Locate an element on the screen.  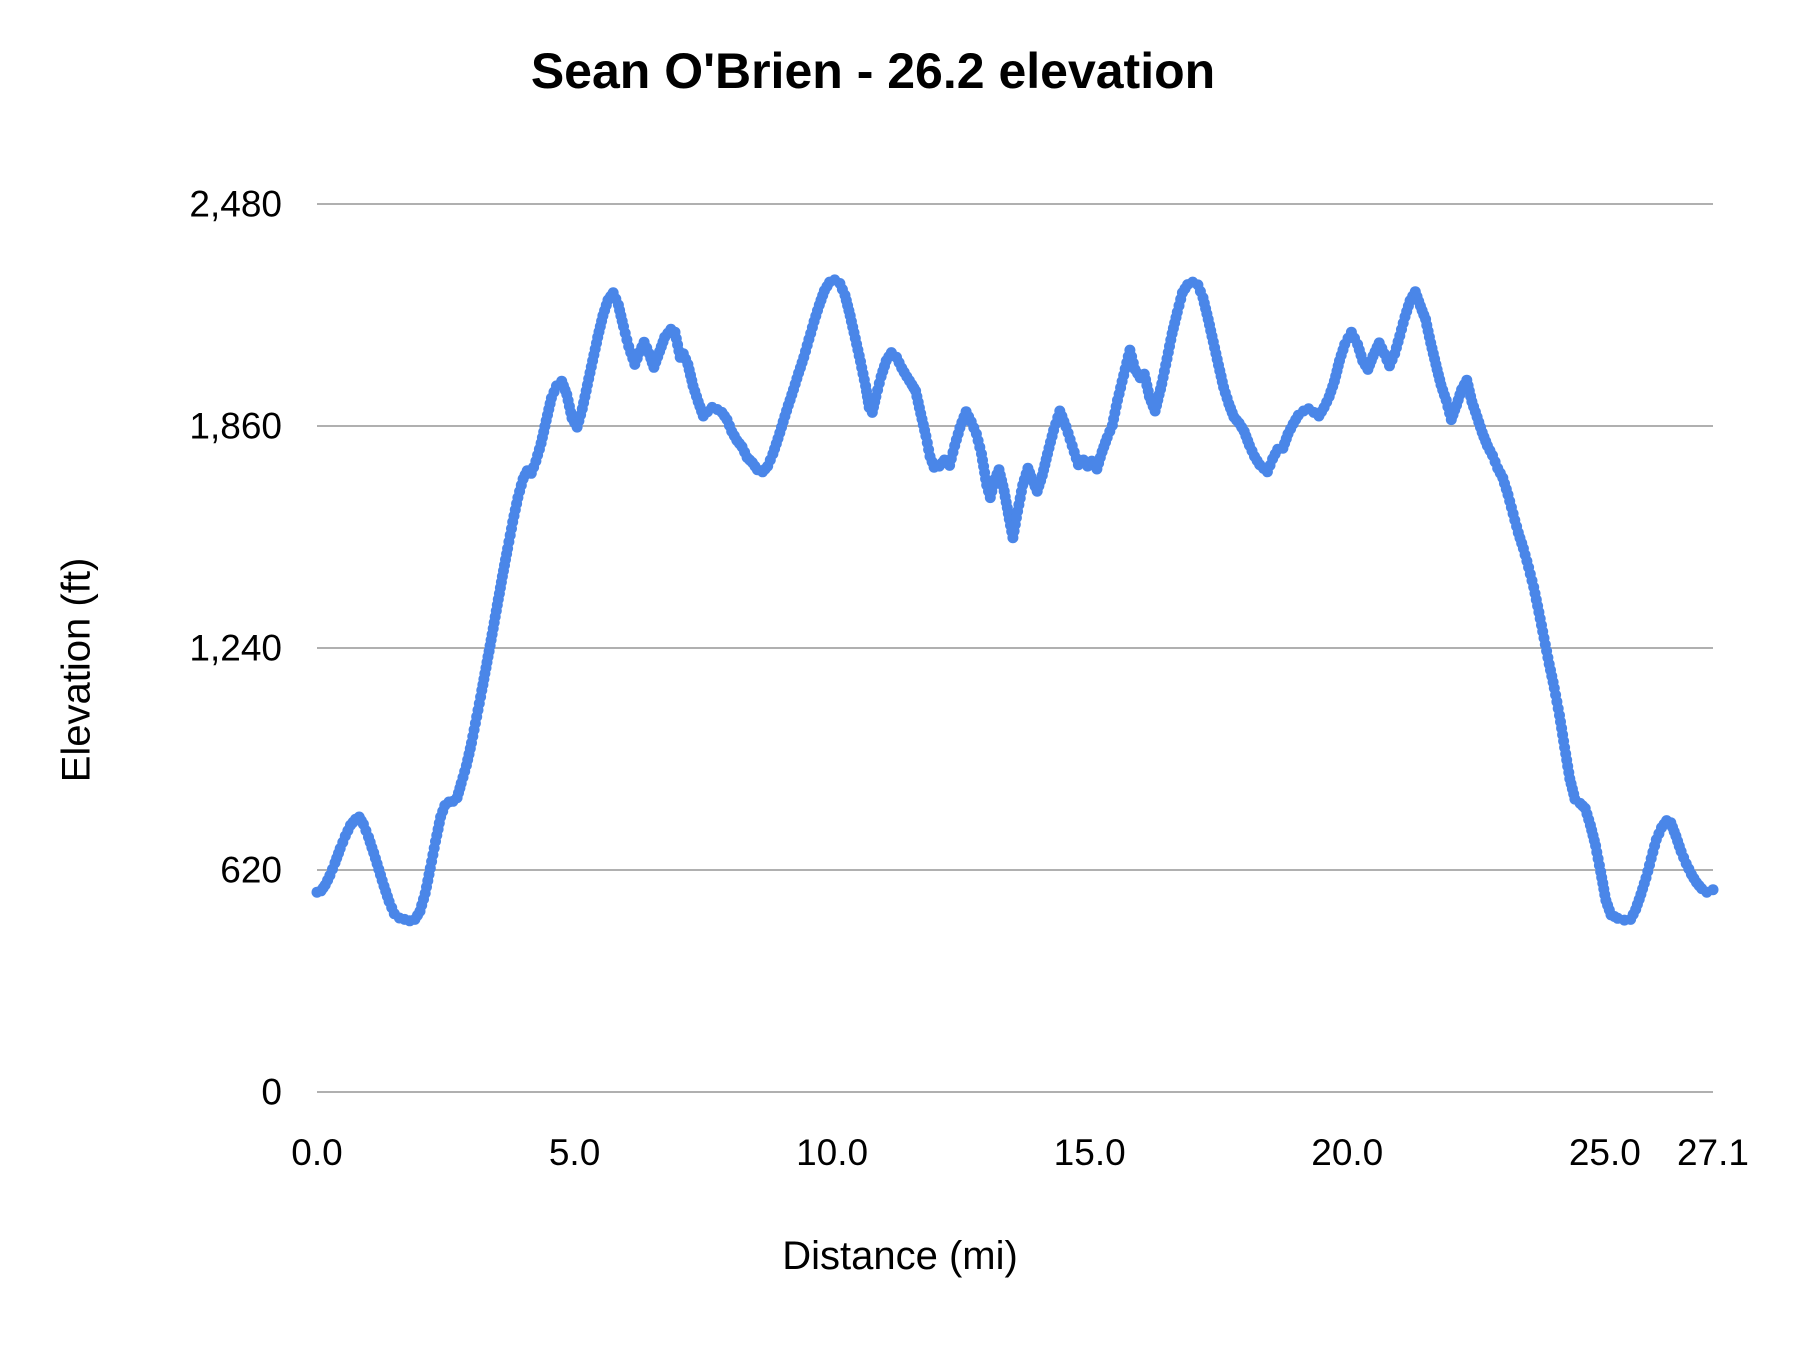
chart-title: Sean O'Brien - 26.2 elevation is located at coordinates (873, 71).